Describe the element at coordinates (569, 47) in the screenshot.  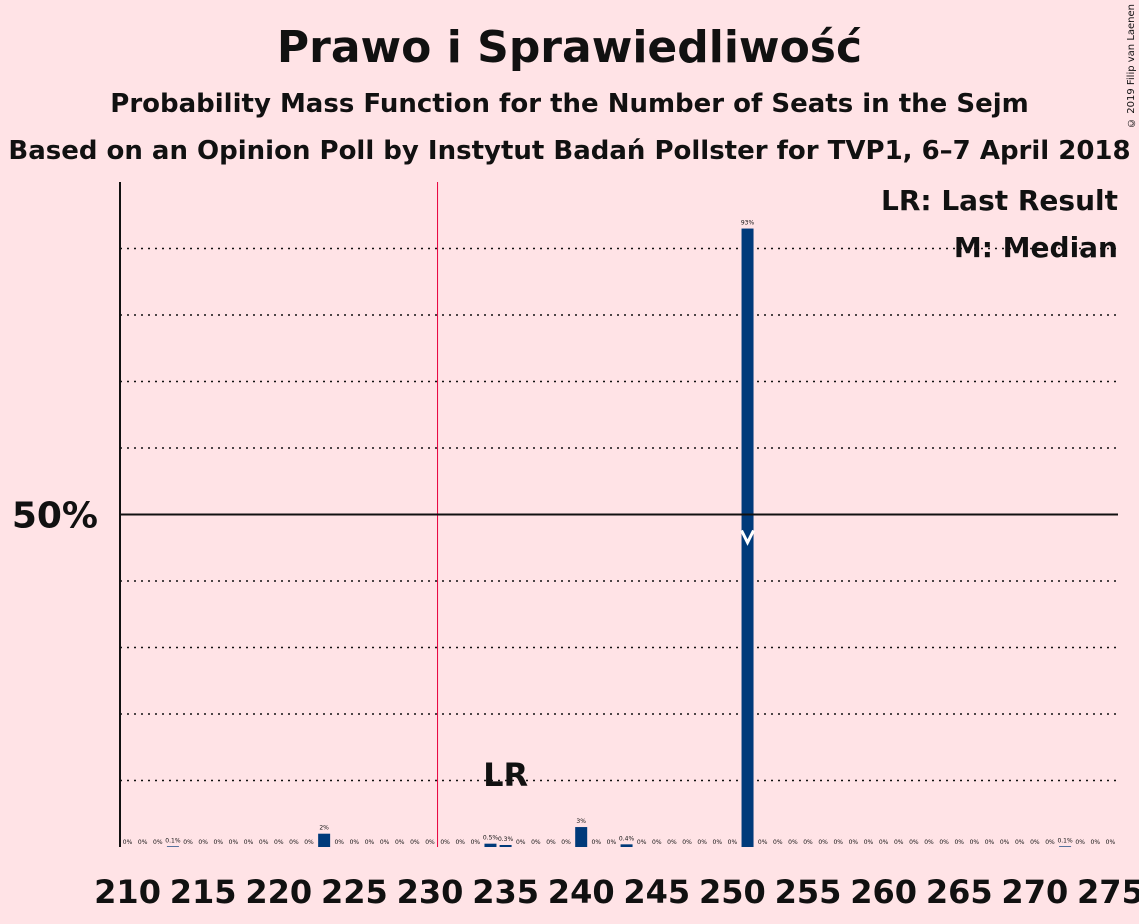
I see `chart-title: Prawo i Sprawiedliwość` at that location.